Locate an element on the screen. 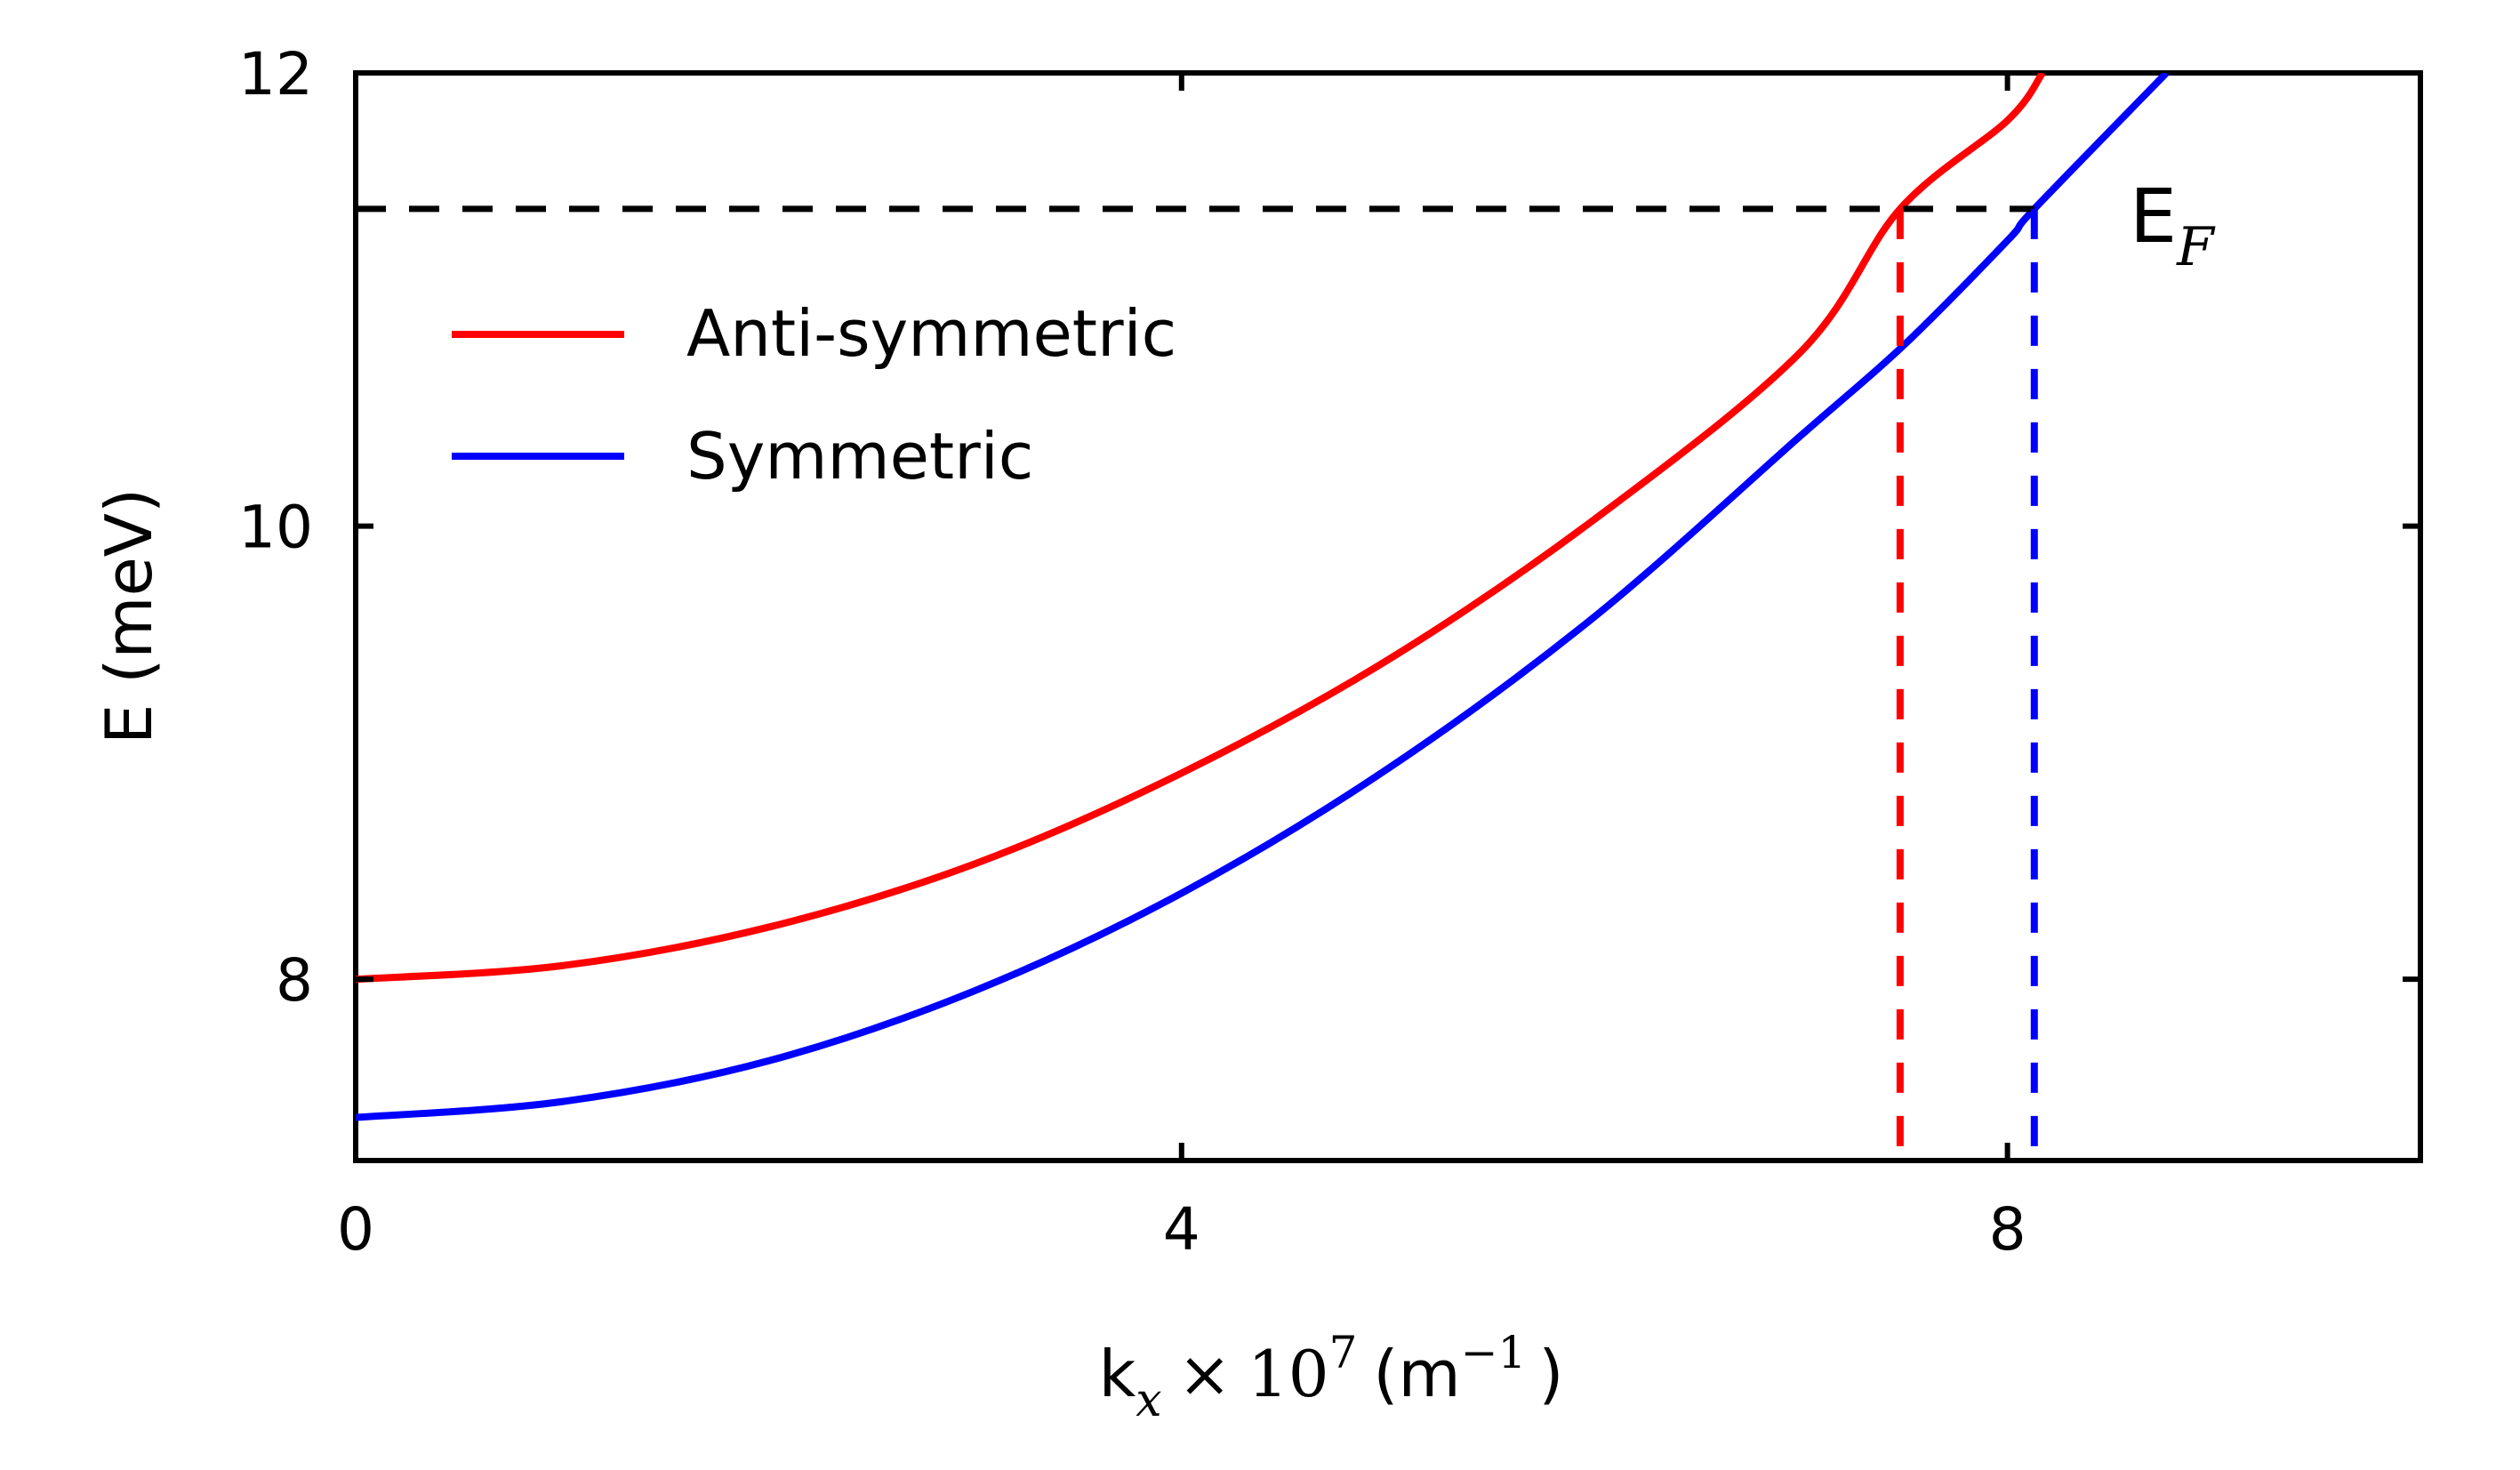  legend: Anti-symmetric Symmetric is located at coordinates (814, 395).